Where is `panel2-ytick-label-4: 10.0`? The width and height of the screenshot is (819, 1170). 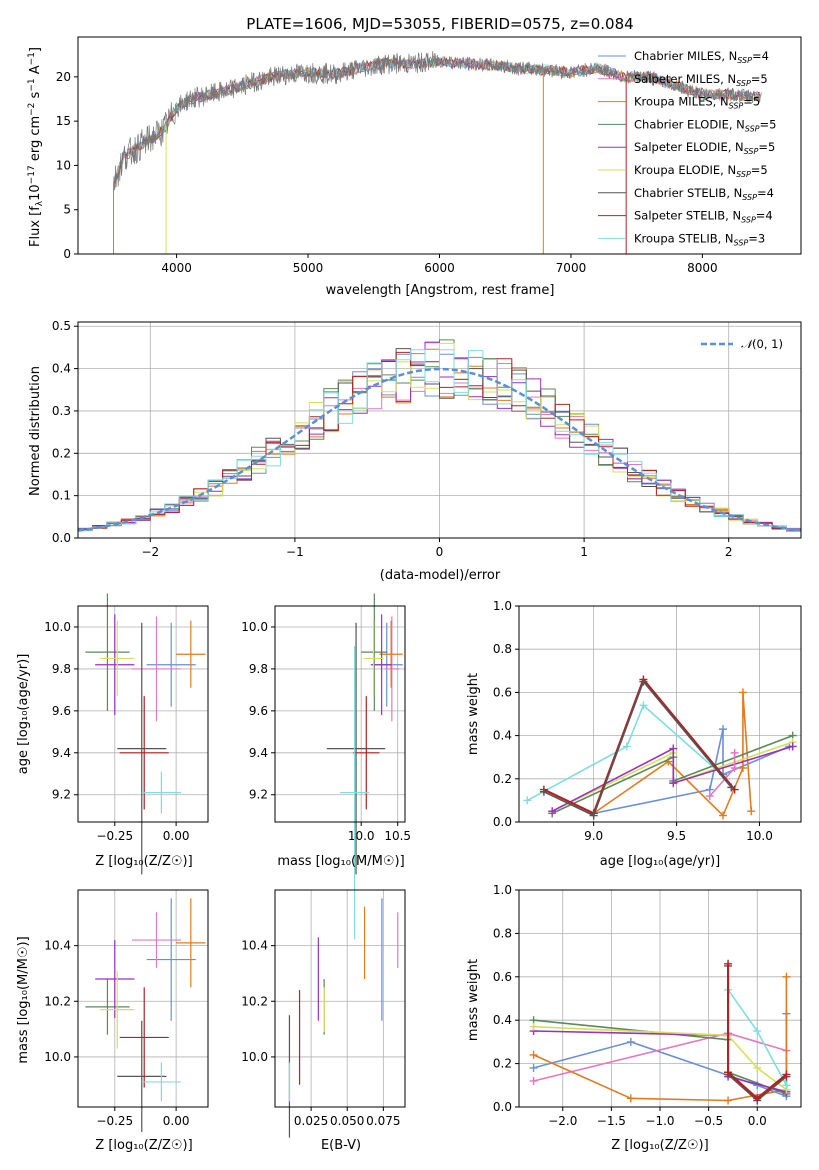
panel2-ytick-label-4: 10.0 is located at coordinates (57, 627).